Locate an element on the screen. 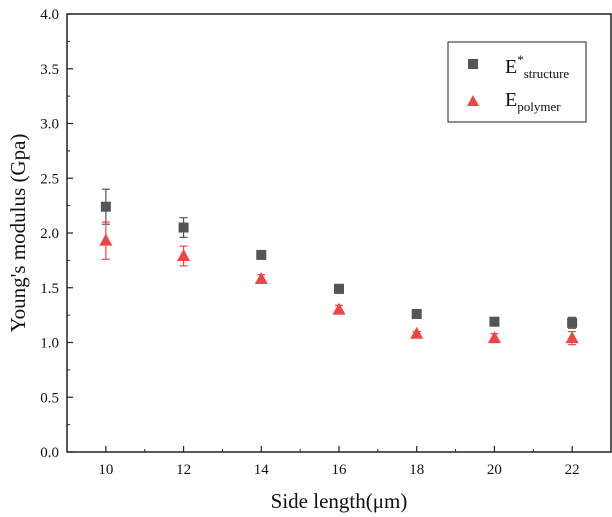 The image size is (612, 517). legend-label-polymer: Epolymer is located at coordinates (533, 101).